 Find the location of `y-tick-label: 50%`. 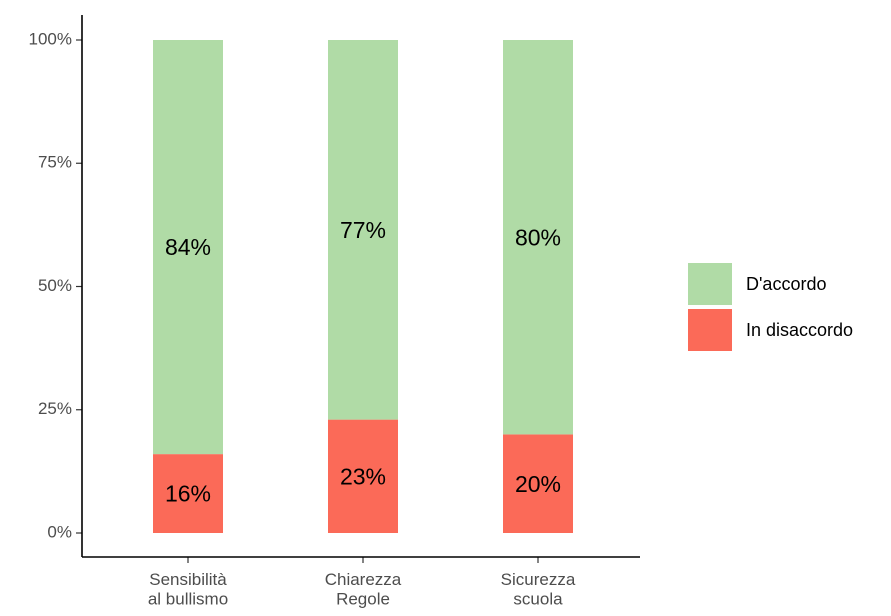

y-tick-label: 50% is located at coordinates (55, 285).